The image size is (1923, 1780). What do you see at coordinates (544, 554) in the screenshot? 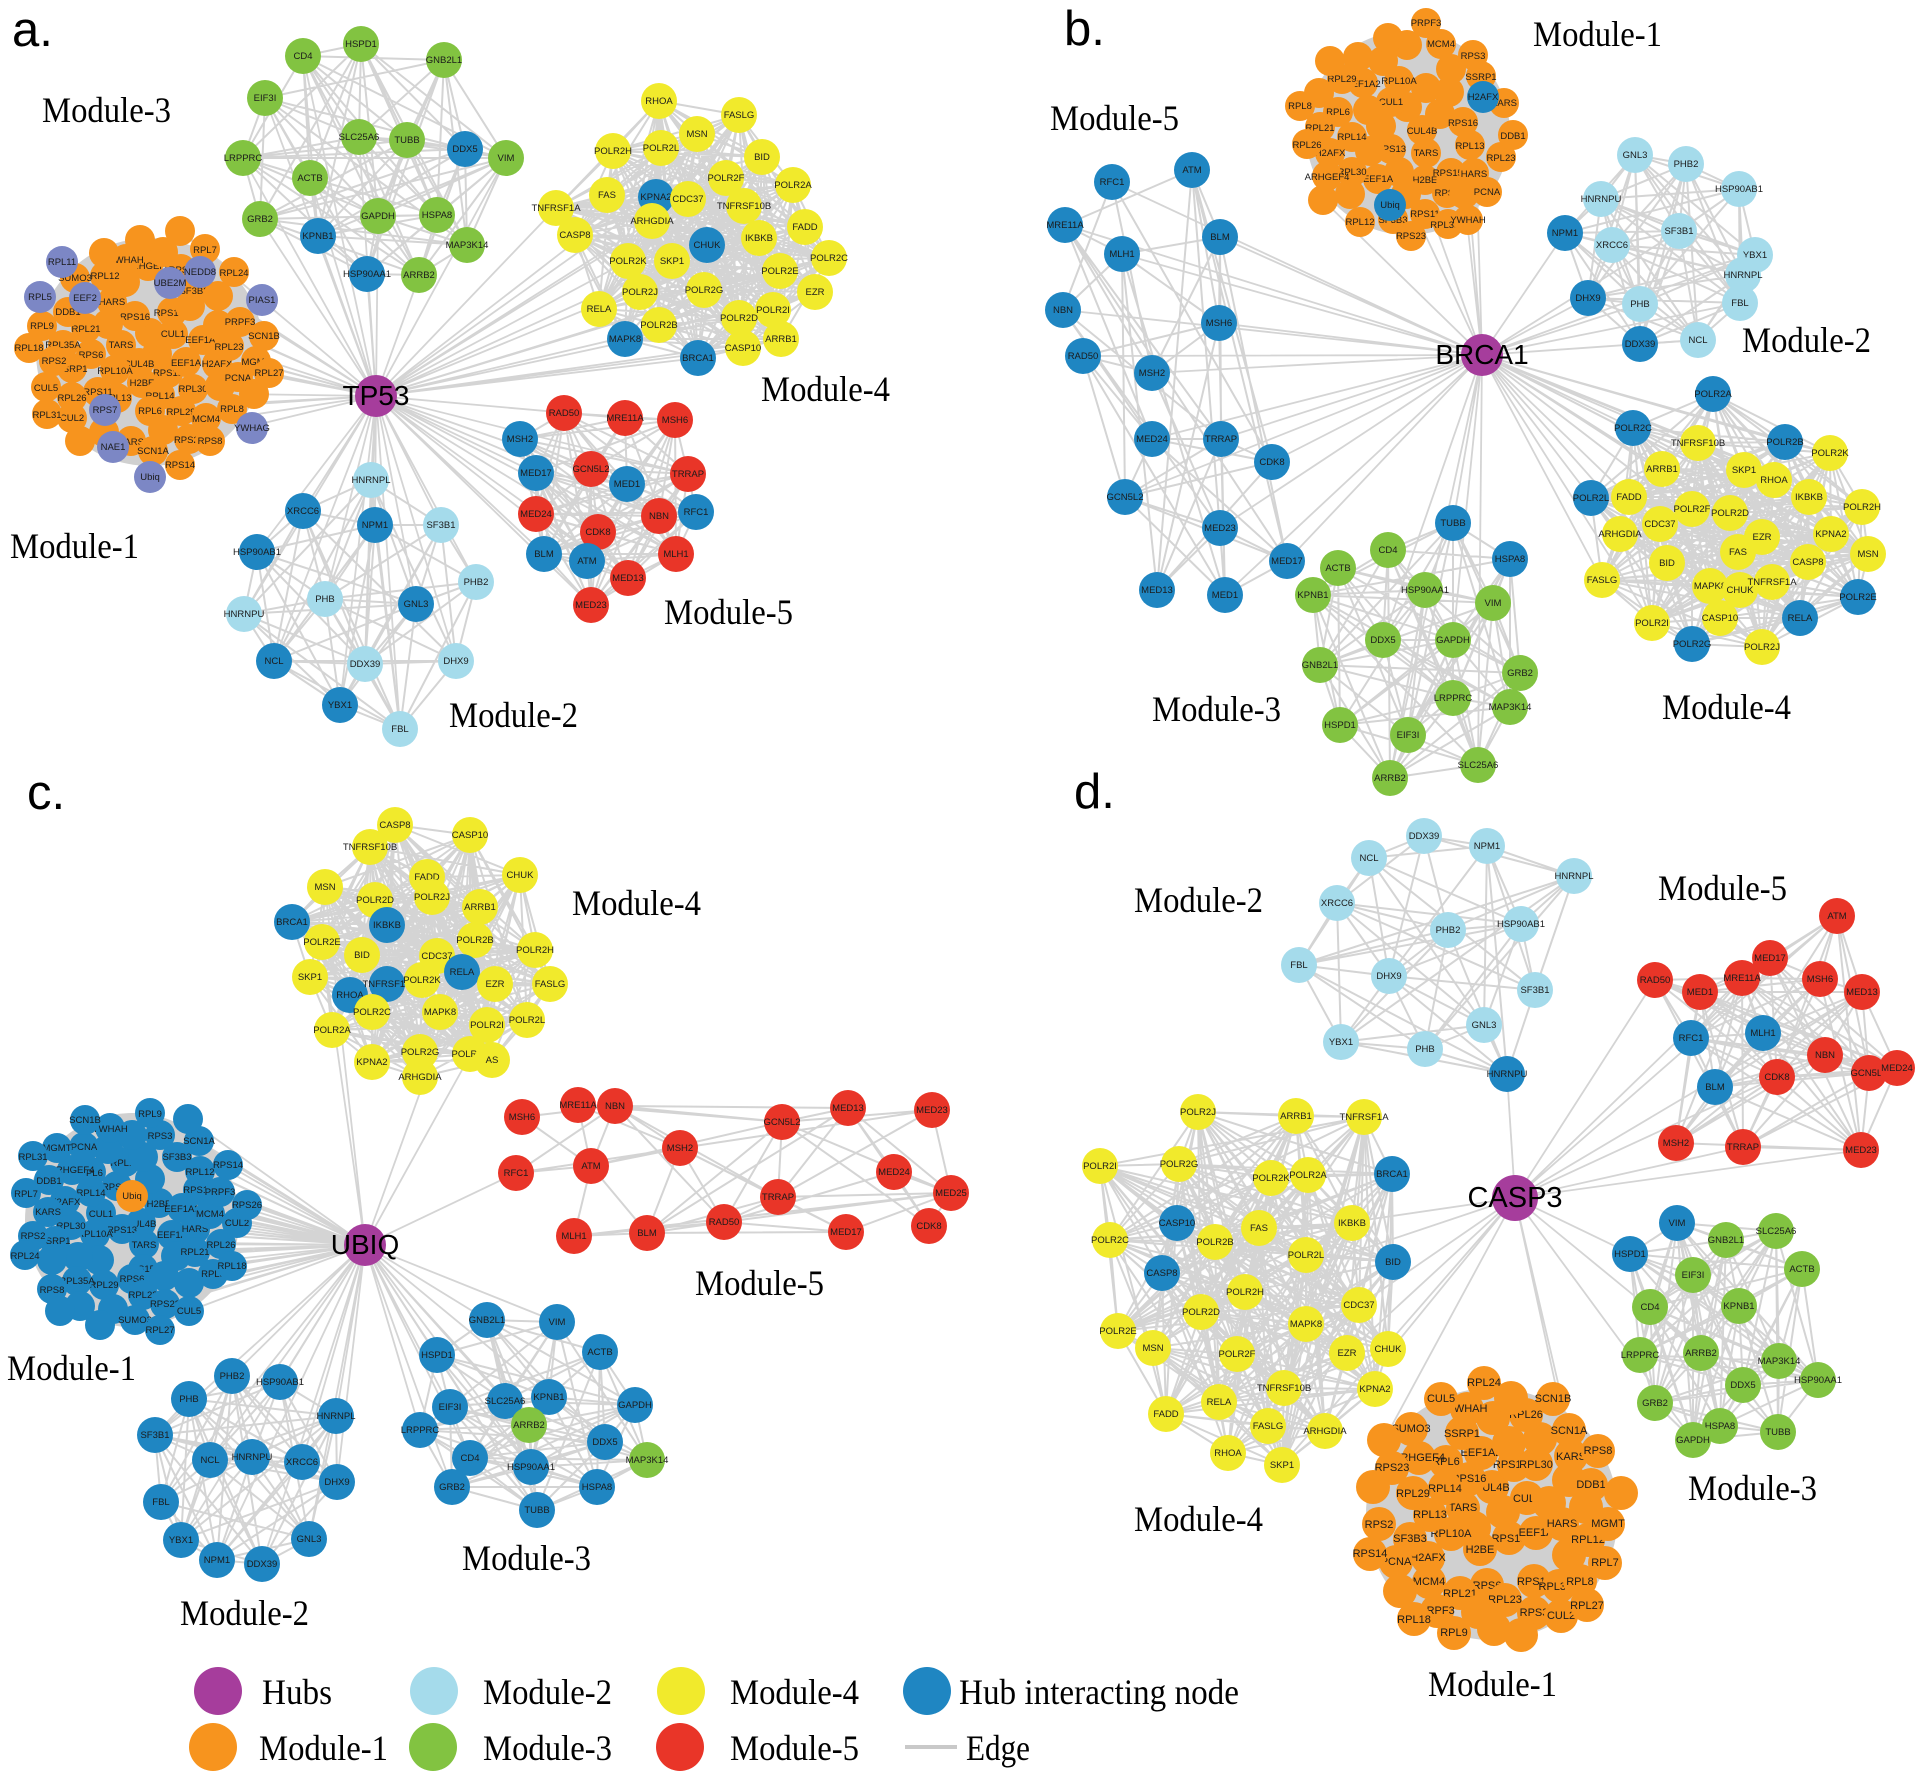
I see `svg-text: BLM` at bounding box center [544, 554].